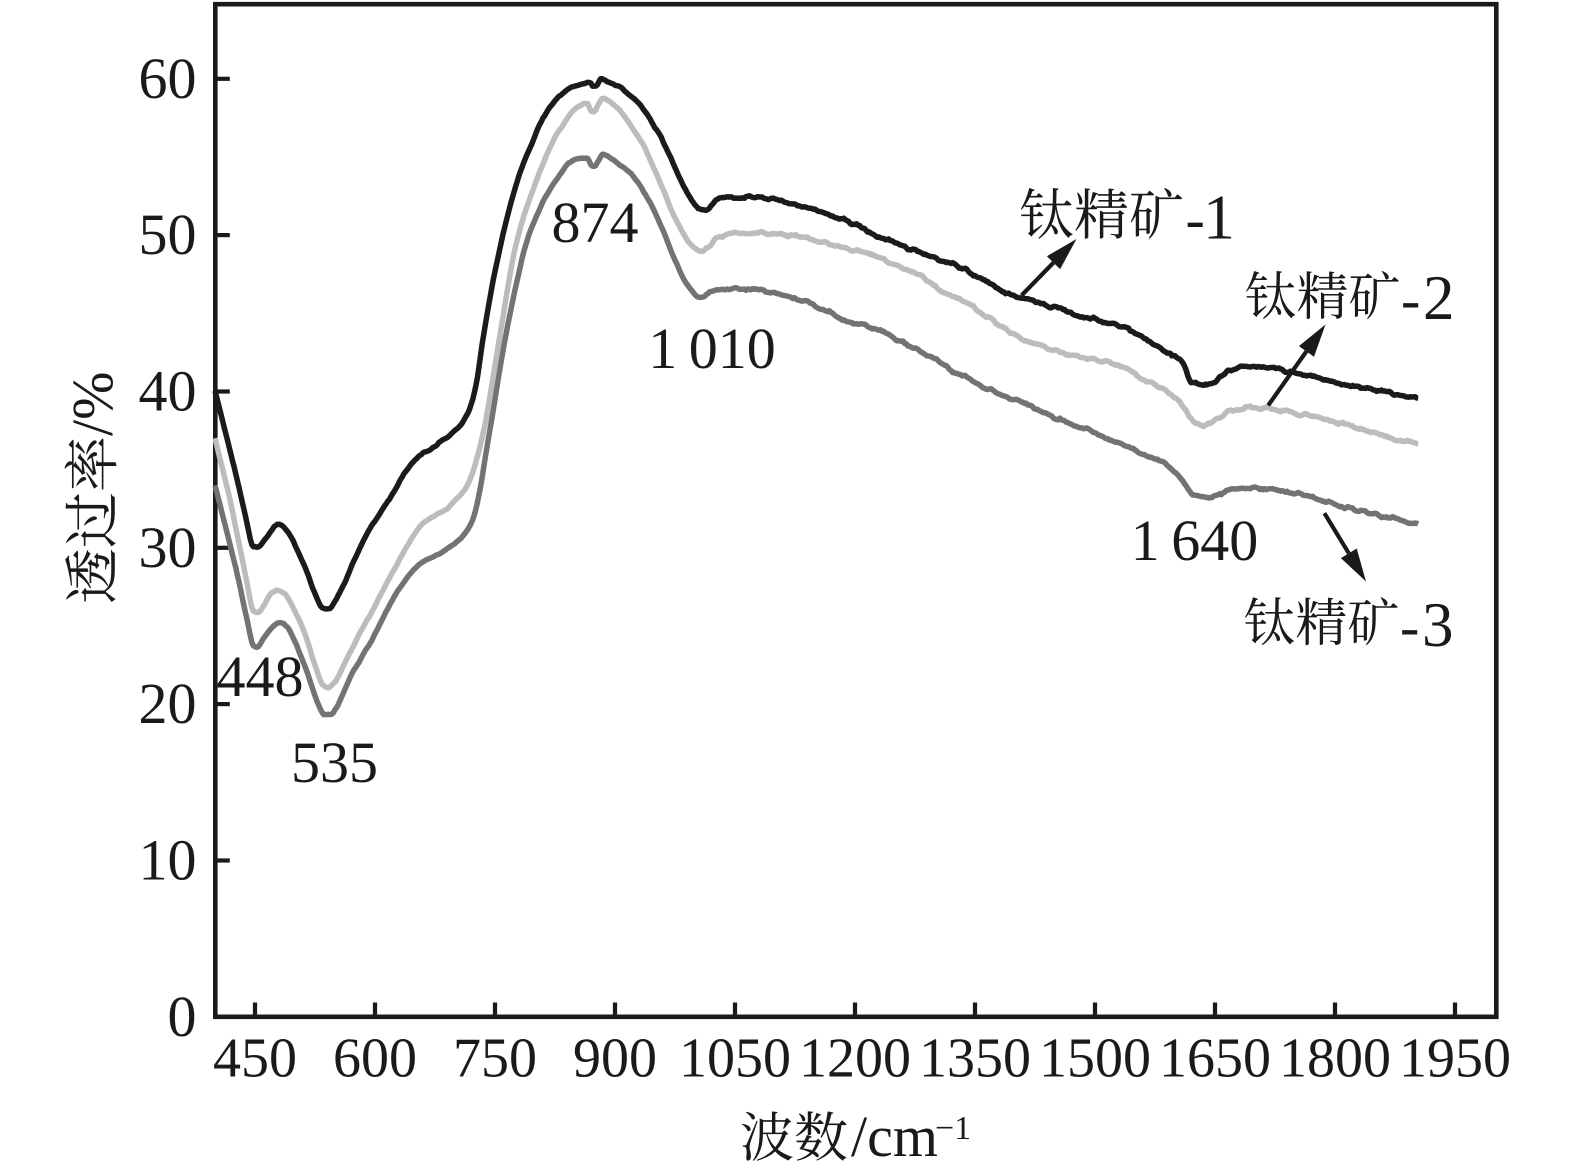 The height and width of the screenshot is (1174, 1575). Describe the element at coordinates (595, 222) in the screenshot. I see `svg-text: 874` at that location.